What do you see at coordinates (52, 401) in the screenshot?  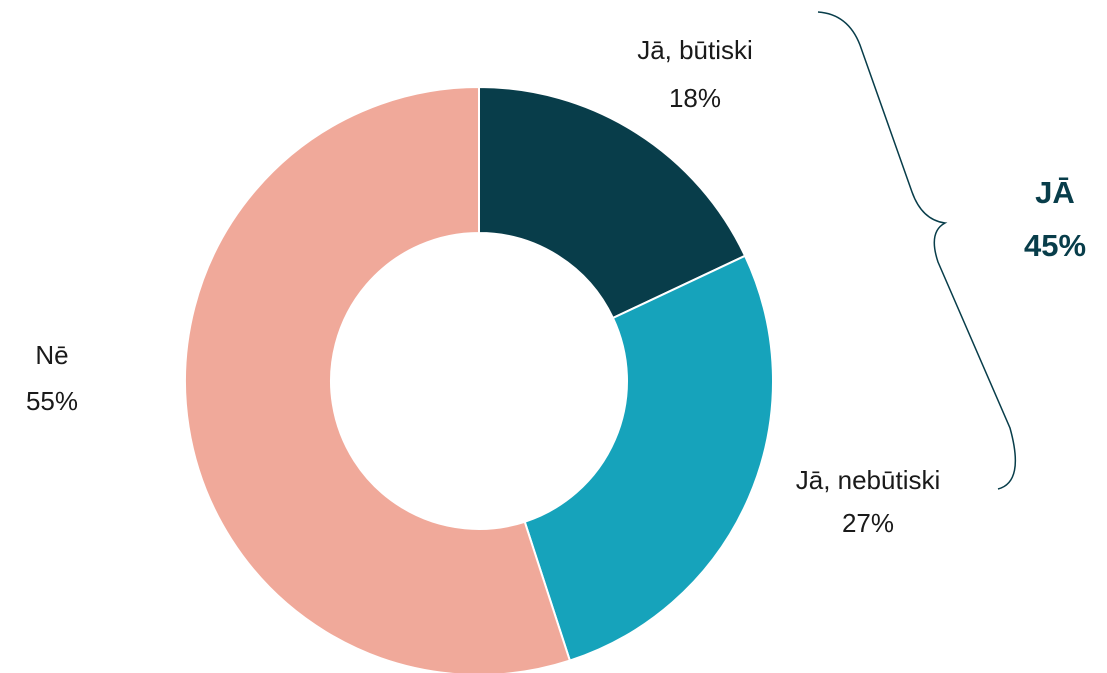 I see `value-label: 55%` at bounding box center [52, 401].